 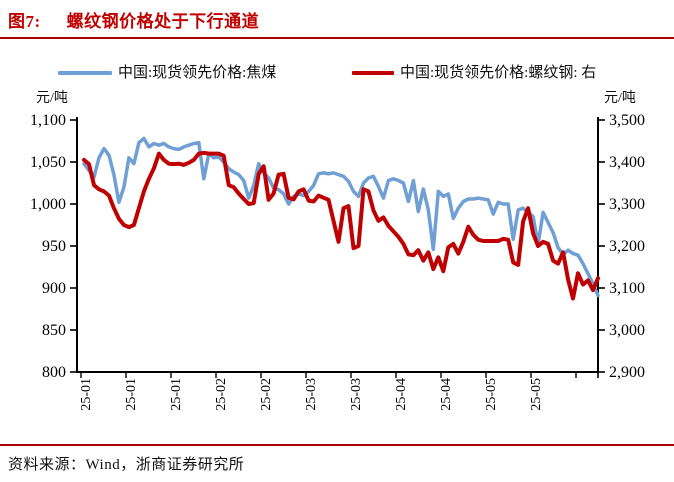 What do you see at coordinates (163, 21) in the screenshot?
I see `figure-title-text: 螺纹钢价格处于下行通道` at bounding box center [163, 21].